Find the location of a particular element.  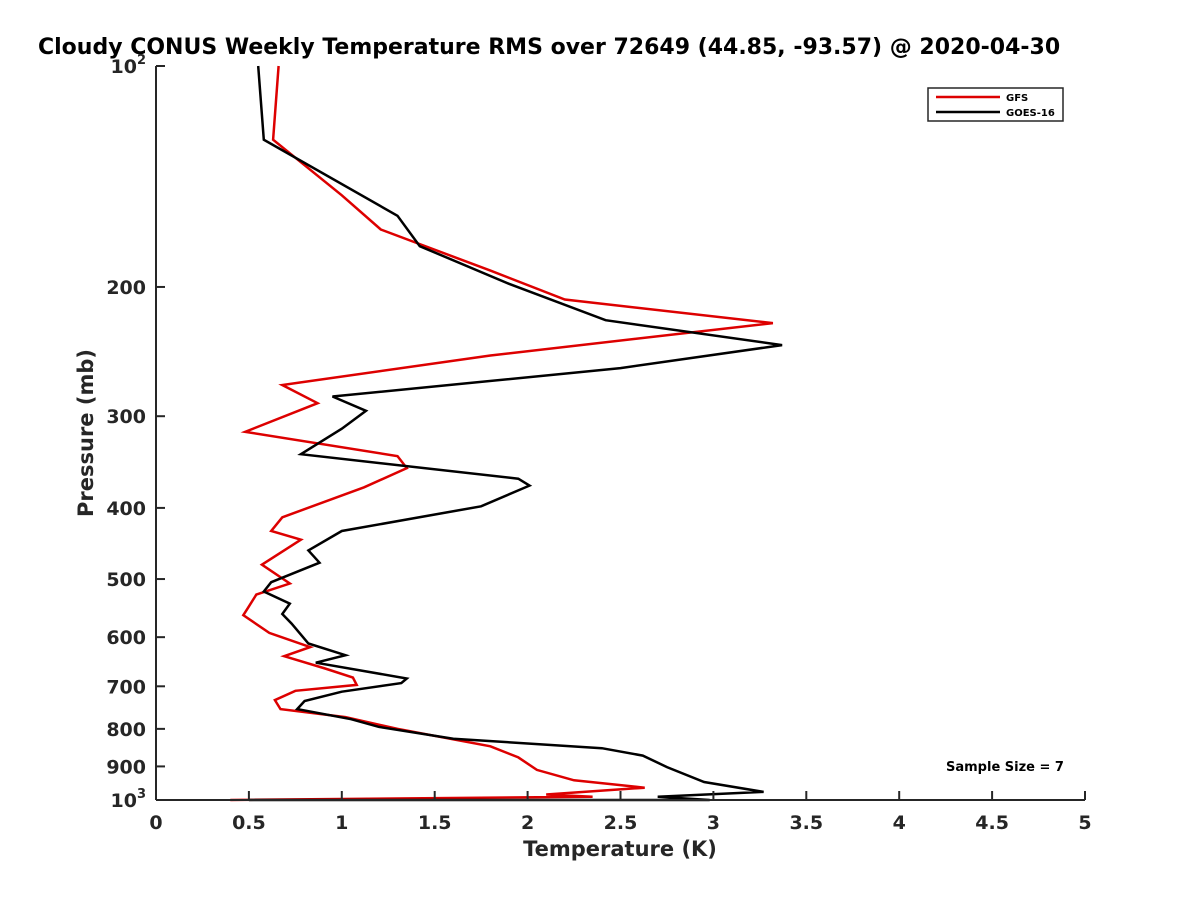

y-tick-label: 10³ is located at coordinates (129, 799).